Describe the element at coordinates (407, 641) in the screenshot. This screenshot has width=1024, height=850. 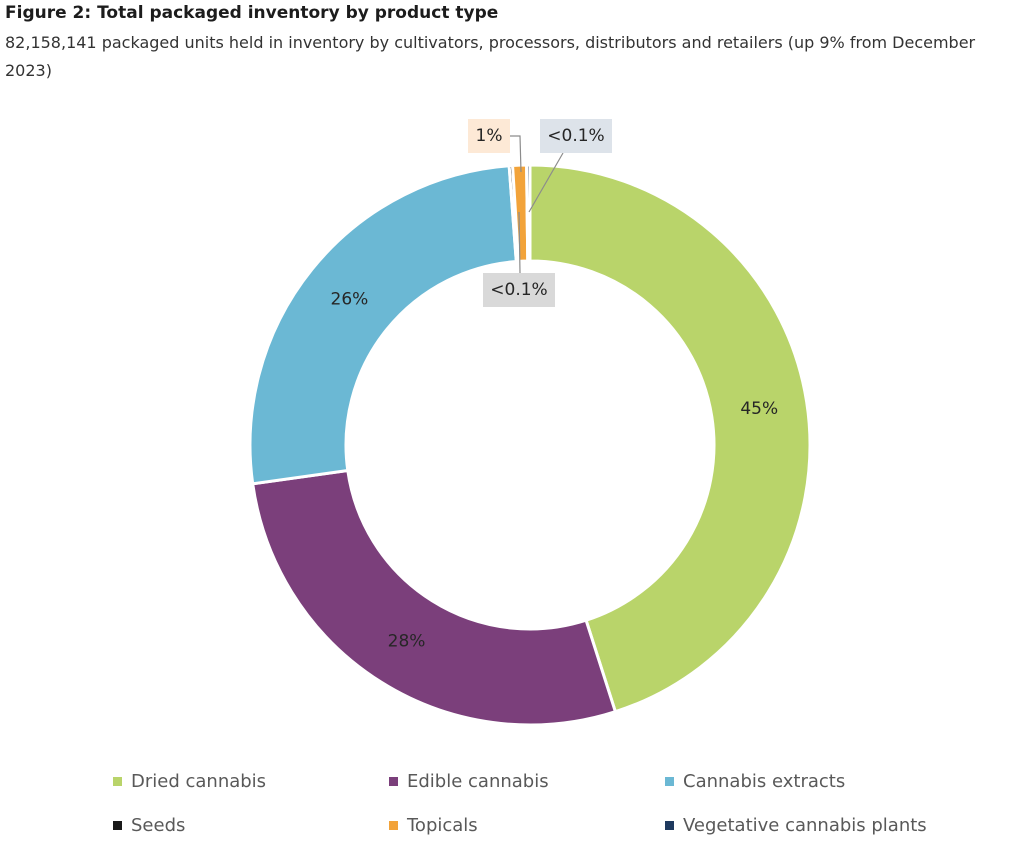
I see `data-label-edible-cannabis: 28%` at that location.